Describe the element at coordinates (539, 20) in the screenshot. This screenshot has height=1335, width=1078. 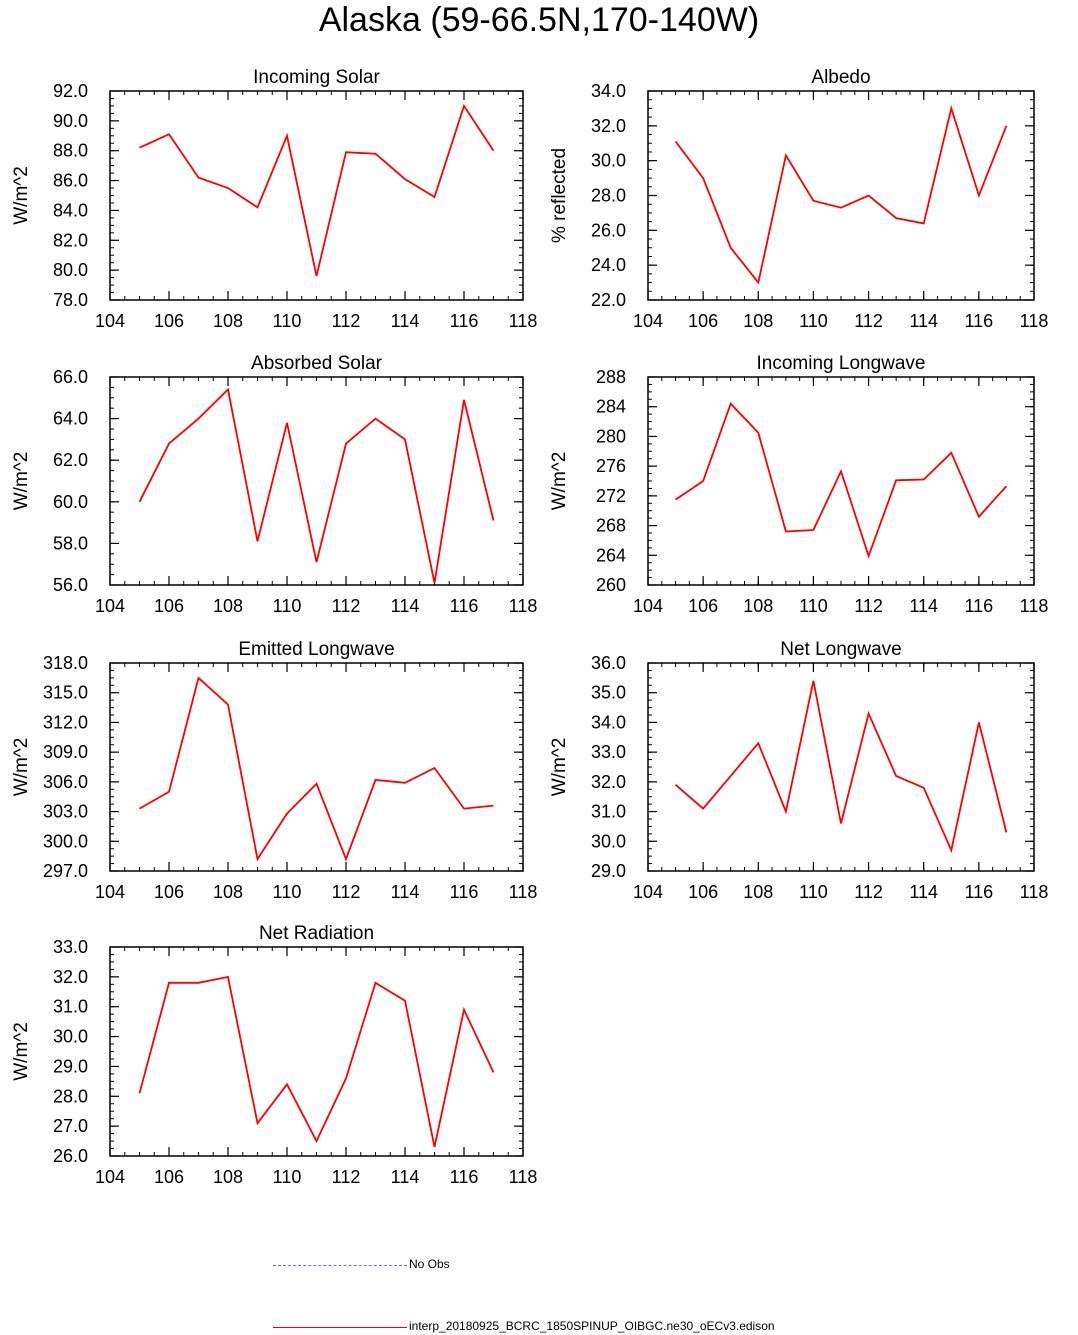
I see `figure-title: Alaska (59-66.5N,170-140W)` at that location.